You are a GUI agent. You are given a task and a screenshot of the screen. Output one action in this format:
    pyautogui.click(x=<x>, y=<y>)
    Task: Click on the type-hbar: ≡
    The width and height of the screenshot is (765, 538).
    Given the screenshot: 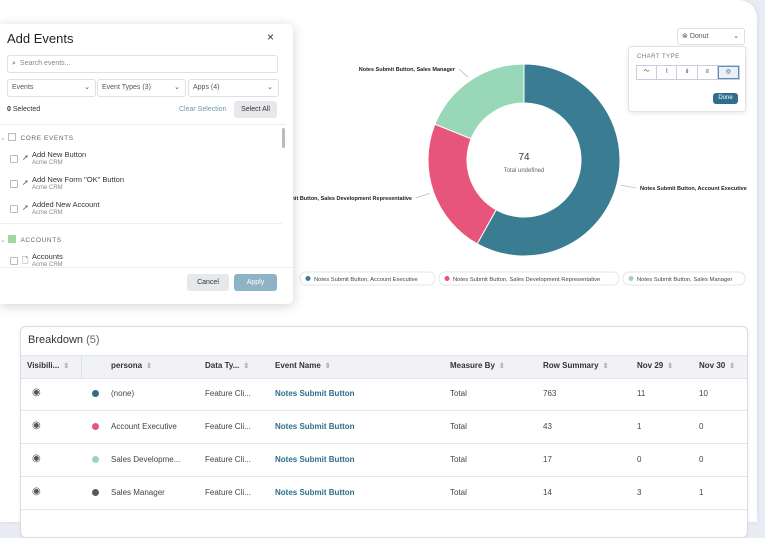 What is the action you would take?
    pyautogui.click(x=708, y=72)
    